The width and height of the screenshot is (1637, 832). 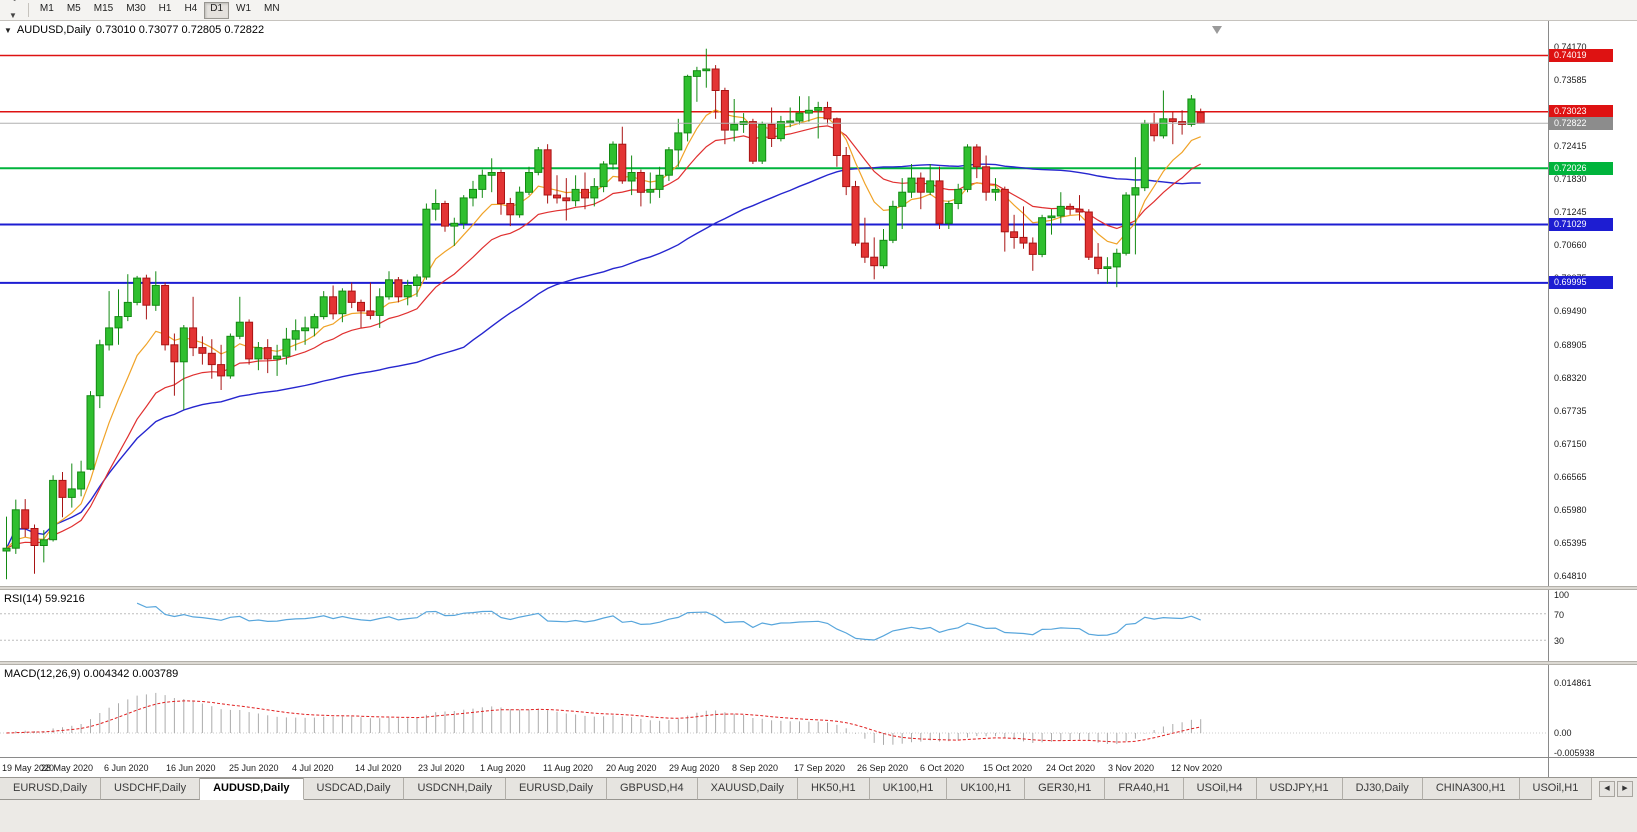 What do you see at coordinates (1071, 768) in the screenshot?
I see `time-axis-label: 24 Oct 2020` at bounding box center [1071, 768].